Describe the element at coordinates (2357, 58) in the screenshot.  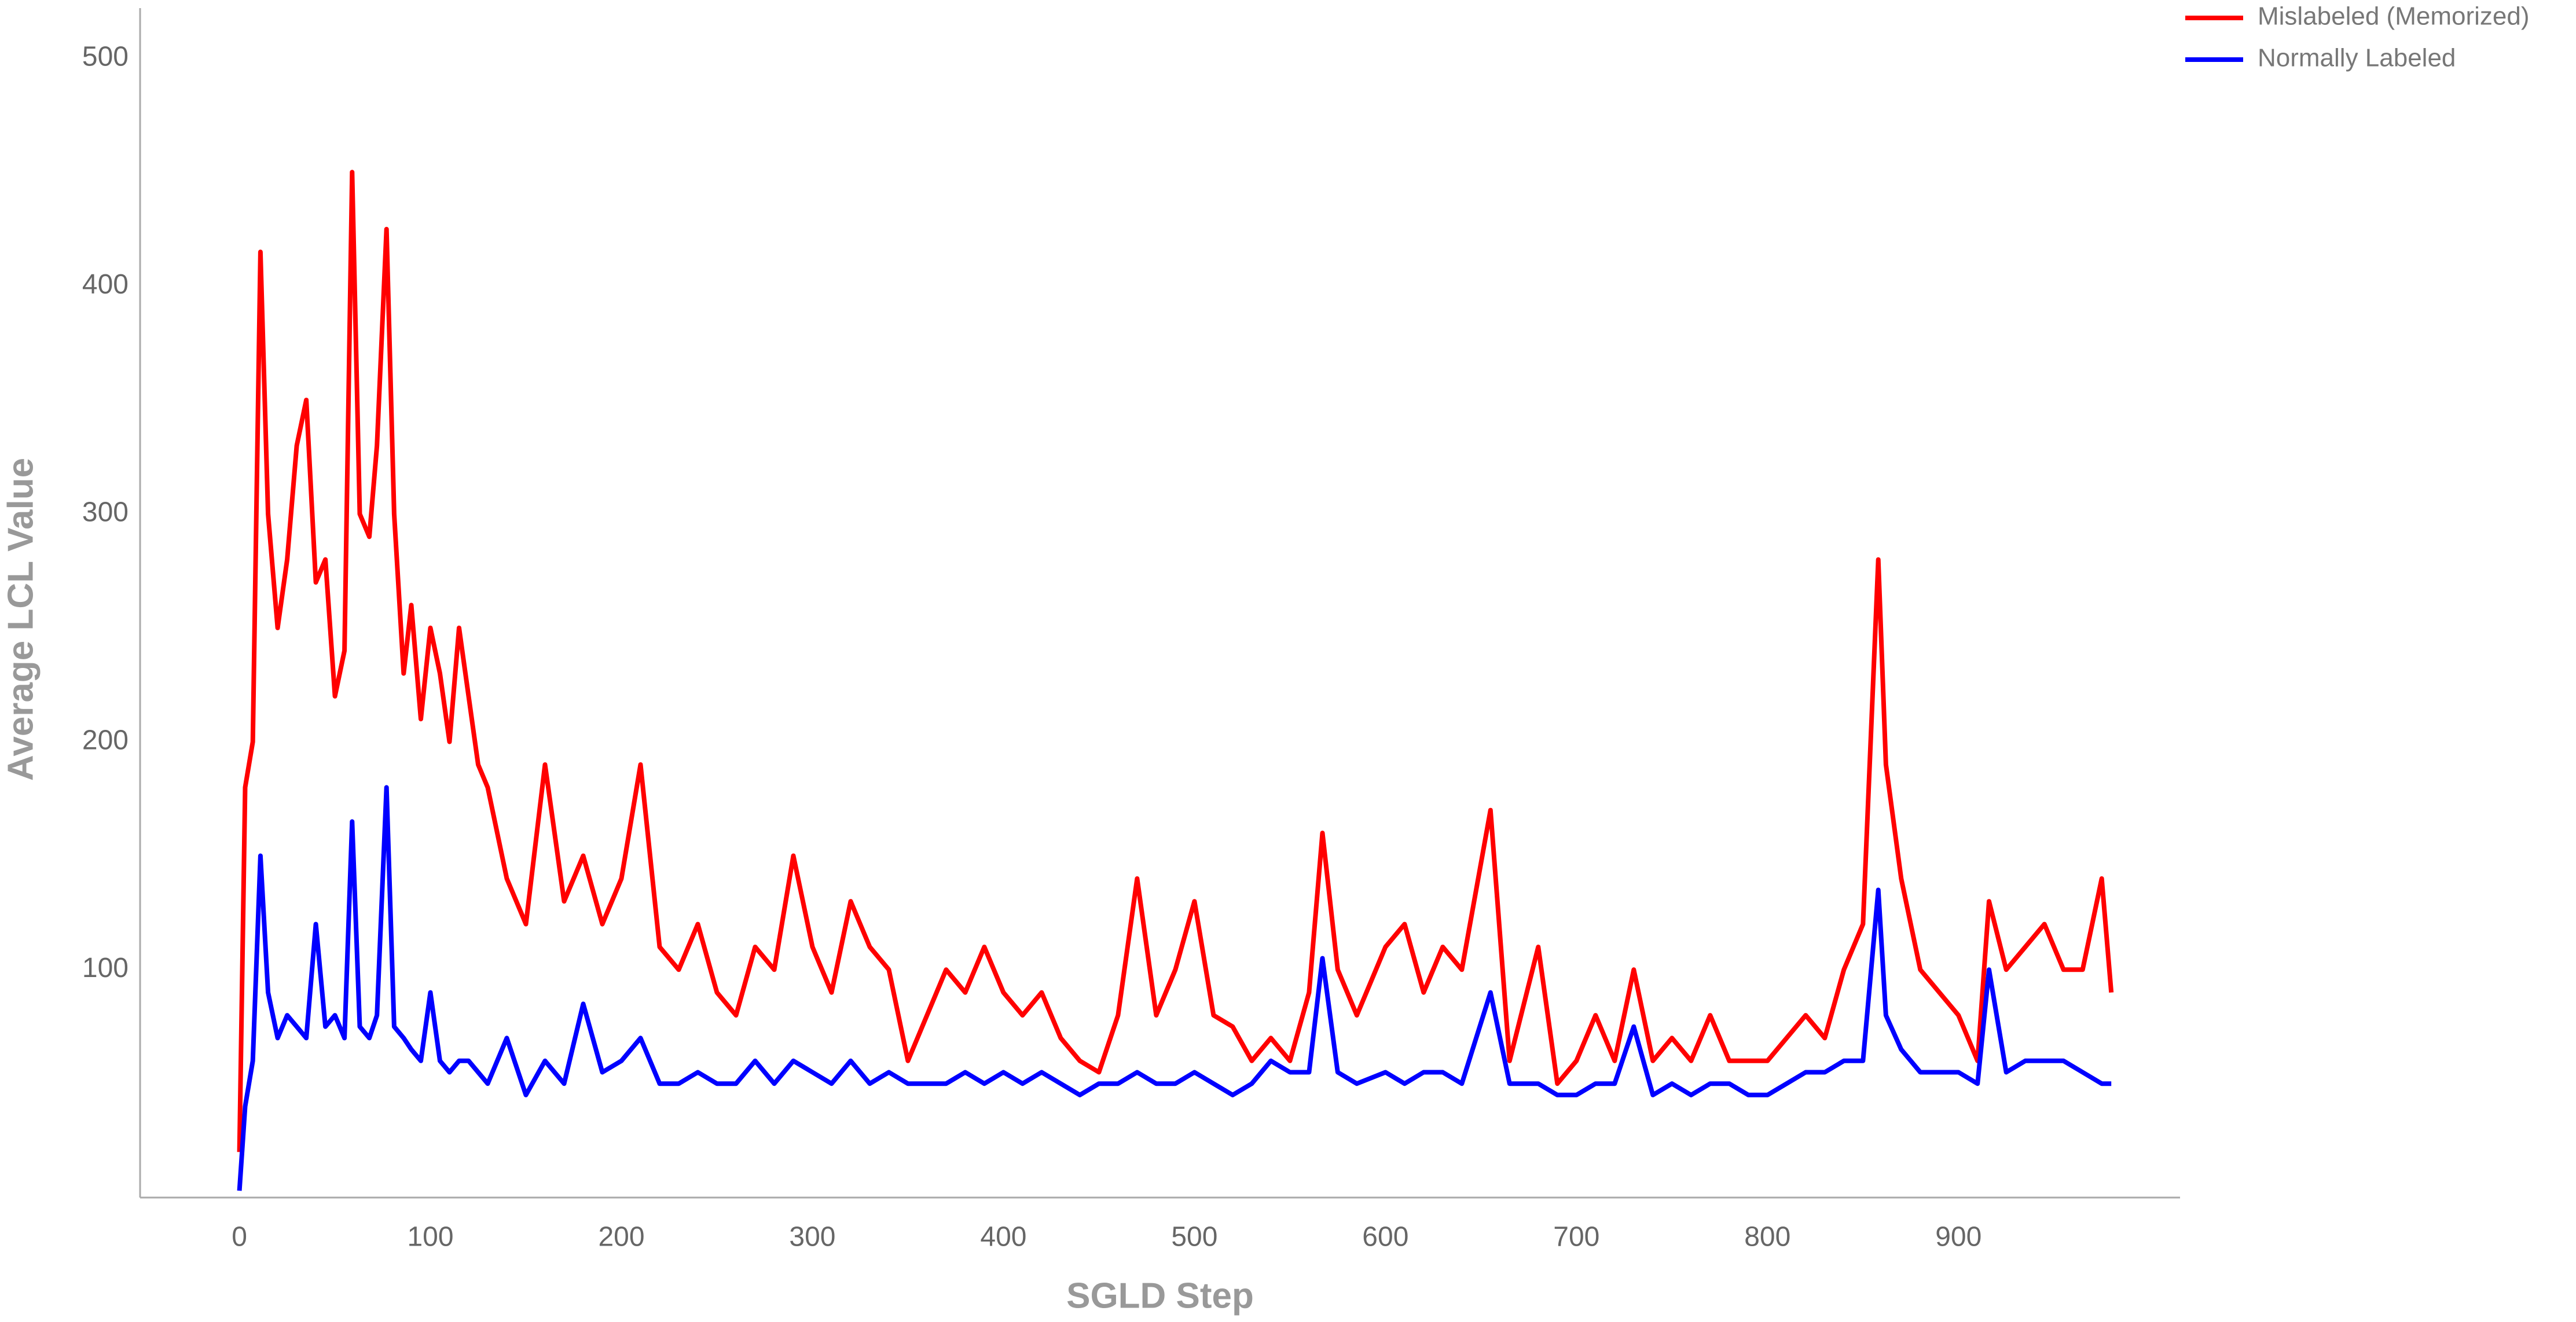
I see `legend-label: Normally Labeled` at that location.